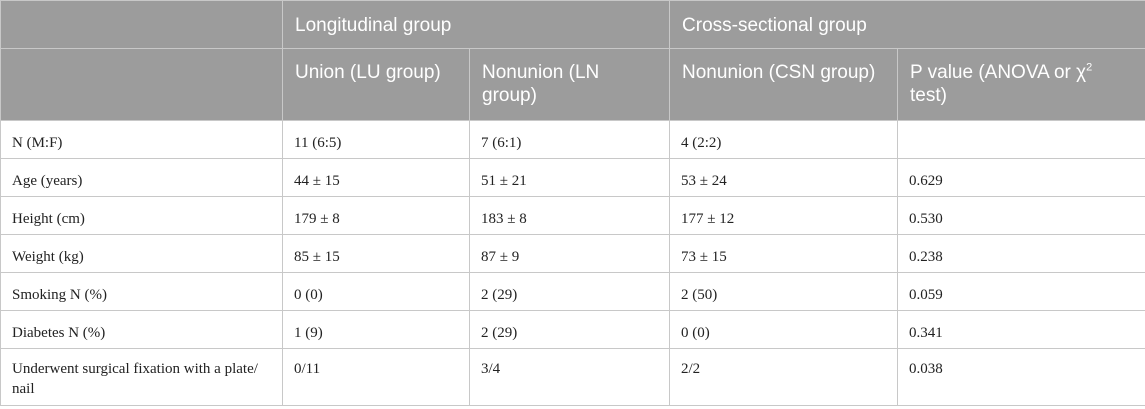  Describe the element at coordinates (1021, 84) in the screenshot. I see `p-value-header: P value (ANOVA or χ2 test)` at that location.